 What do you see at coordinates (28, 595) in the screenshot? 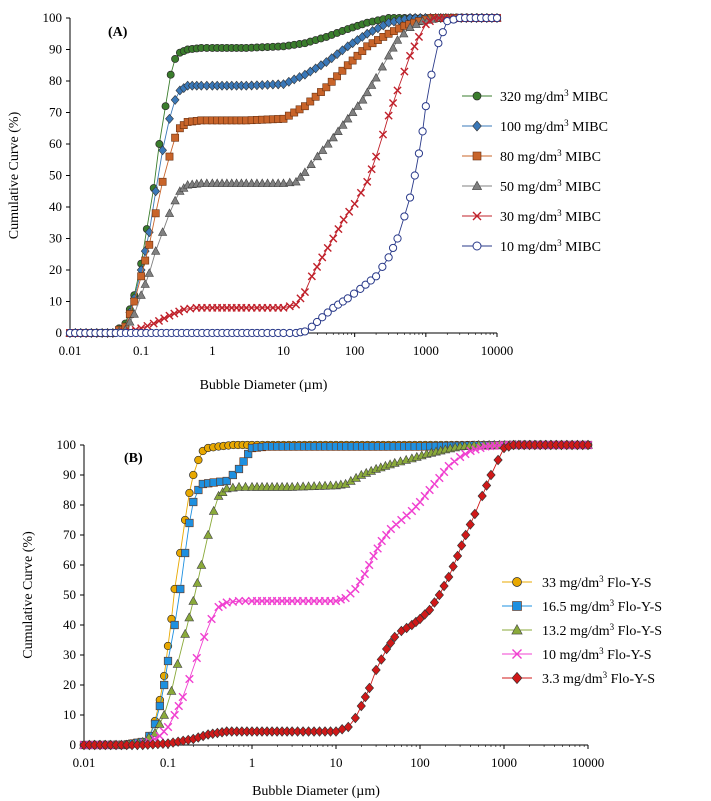
I see `y-axis-label: Cumulative Curve (%)` at bounding box center [28, 595].